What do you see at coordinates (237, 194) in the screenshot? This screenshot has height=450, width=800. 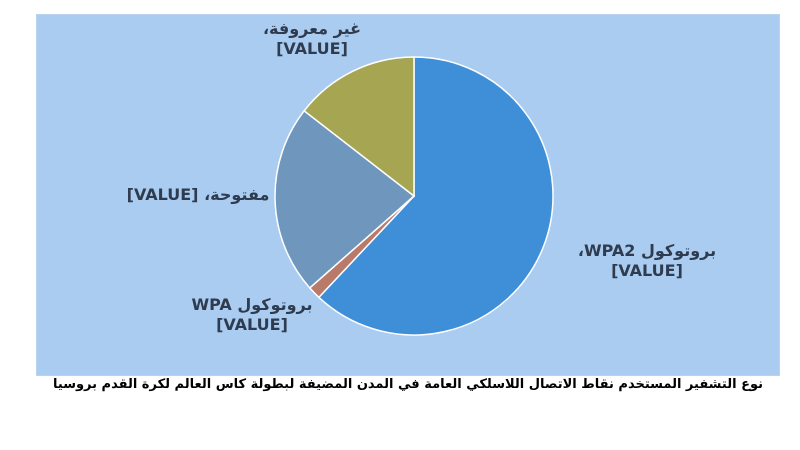 I see `label-open-name: مفتوحة،` at bounding box center [237, 194].